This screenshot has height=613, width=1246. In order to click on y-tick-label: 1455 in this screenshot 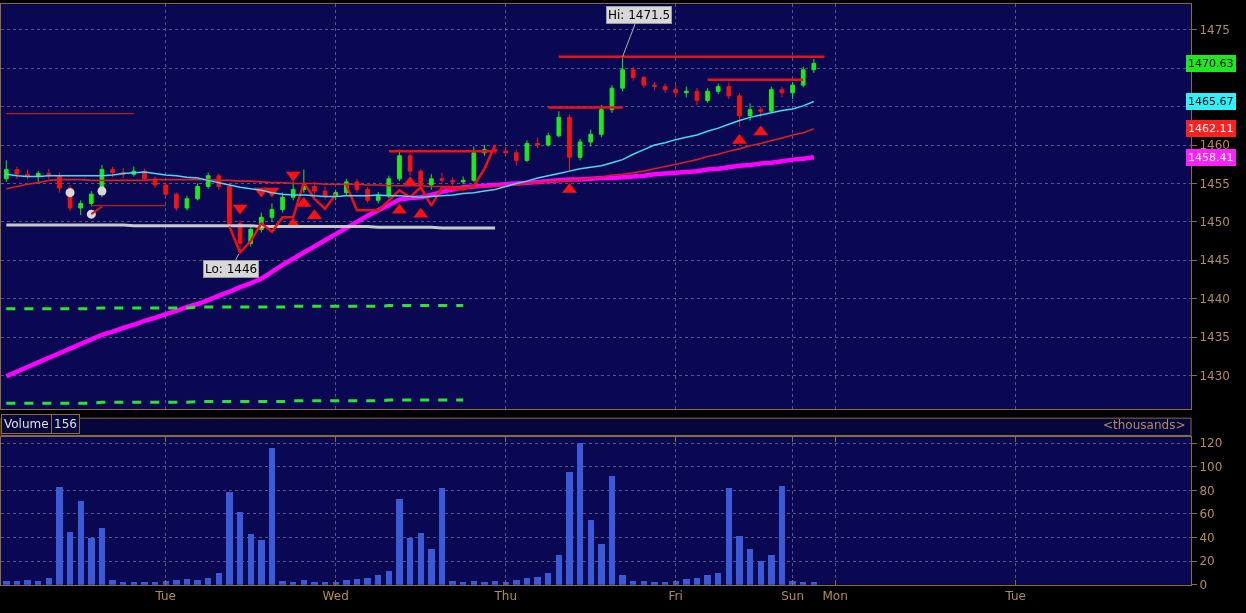, I will do `click(1214, 183)`.